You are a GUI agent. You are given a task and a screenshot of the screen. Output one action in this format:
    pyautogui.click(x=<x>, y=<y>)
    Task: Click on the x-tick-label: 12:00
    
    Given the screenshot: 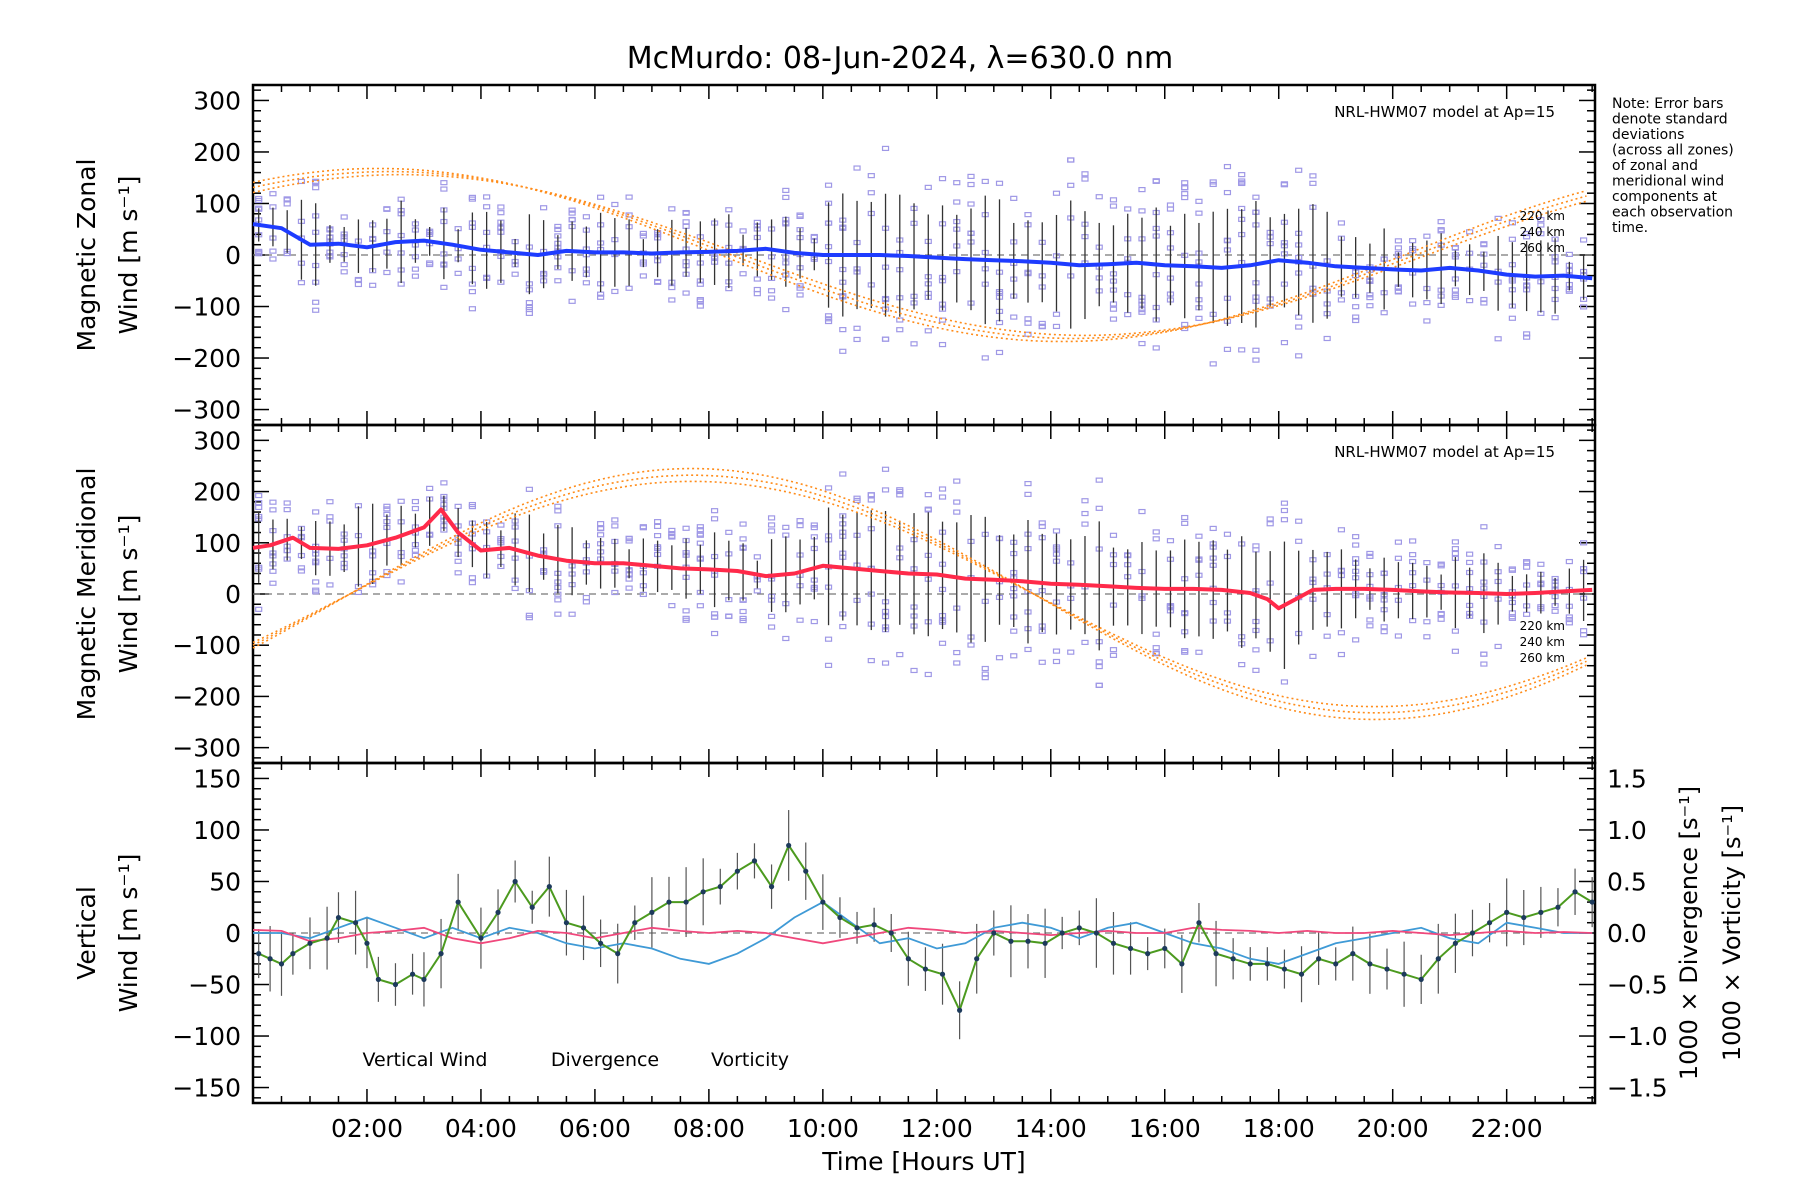 What is the action you would take?
    pyautogui.click(x=937, y=1128)
    